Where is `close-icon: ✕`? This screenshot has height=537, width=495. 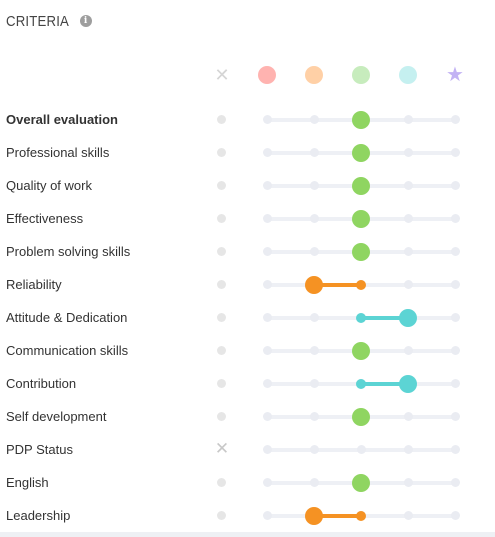 close-icon: ✕ is located at coordinates (222, 75).